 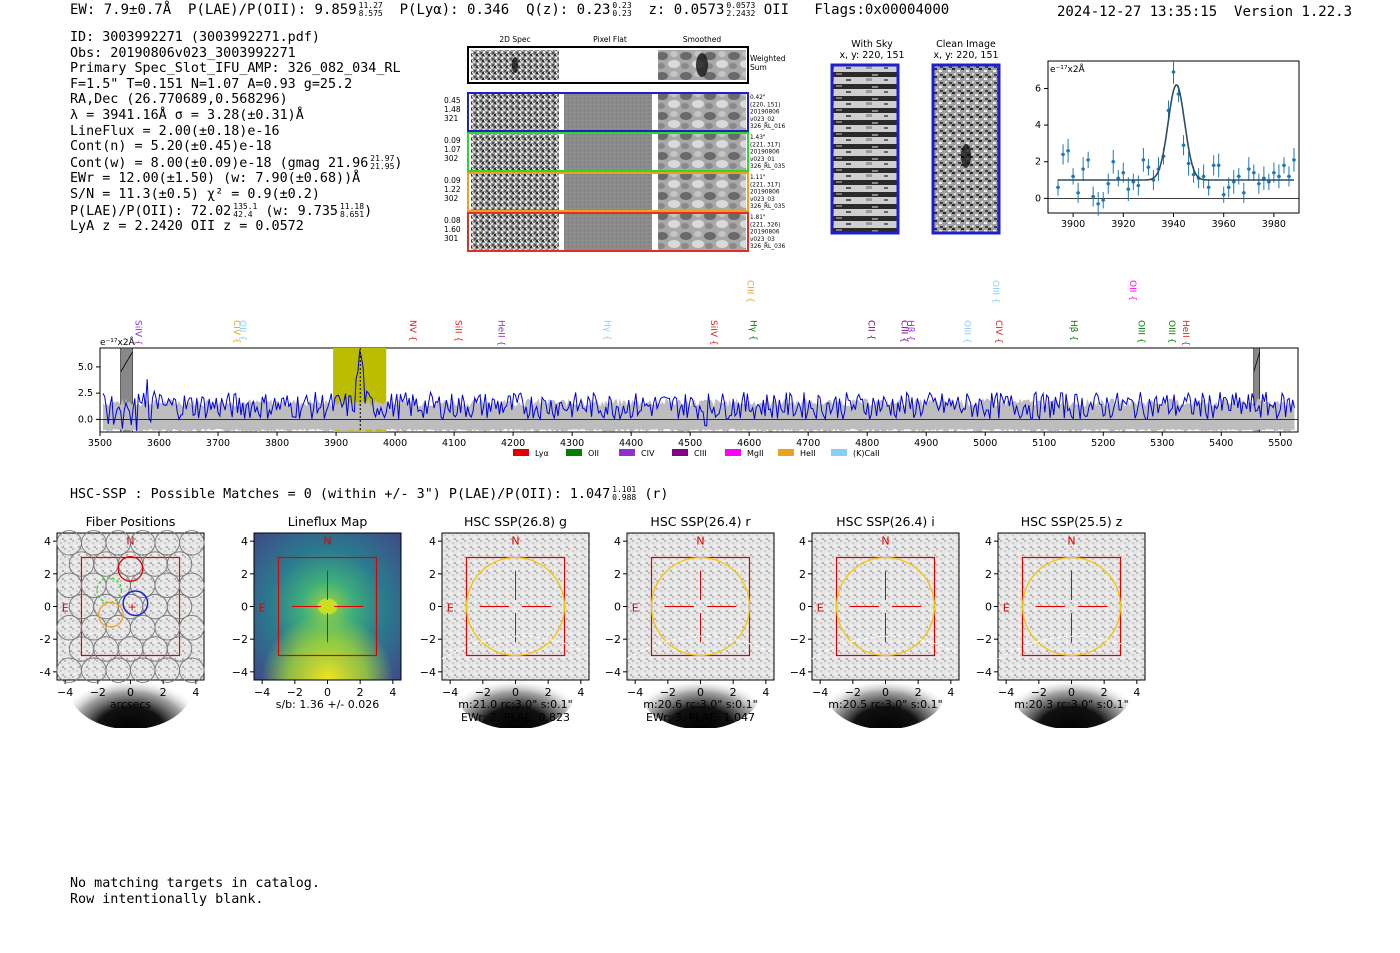 What do you see at coordinates (130, 569) in the screenshot?
I see `fiber-red` at bounding box center [130, 569].